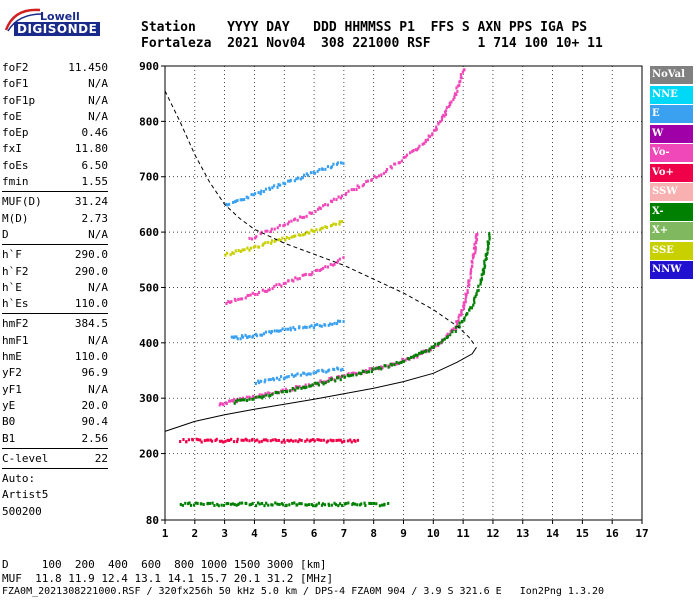 This screenshot has width=700, height=600. Describe the element at coordinates (55, 149) in the screenshot. I see `param-row: fxI 11.80` at that location.